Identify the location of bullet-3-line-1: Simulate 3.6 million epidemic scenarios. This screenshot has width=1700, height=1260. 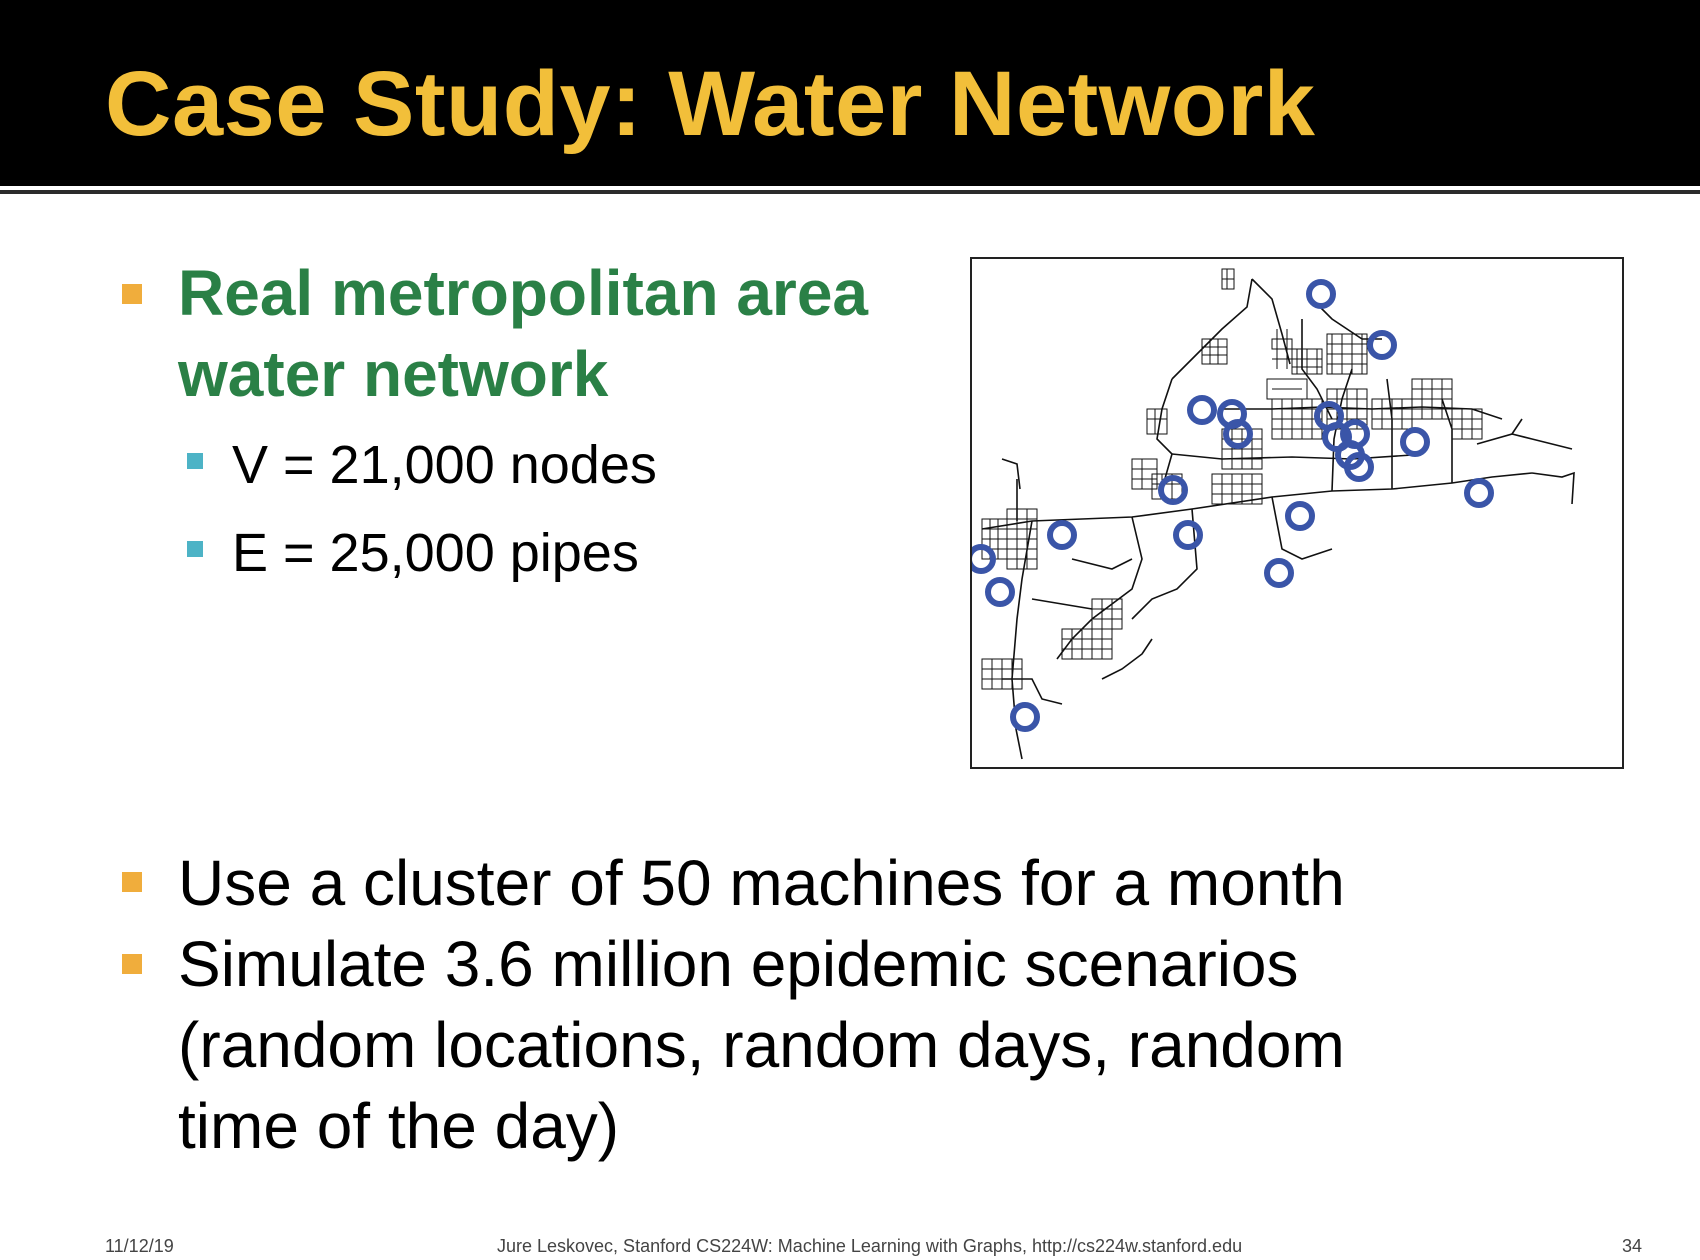
(738, 964).